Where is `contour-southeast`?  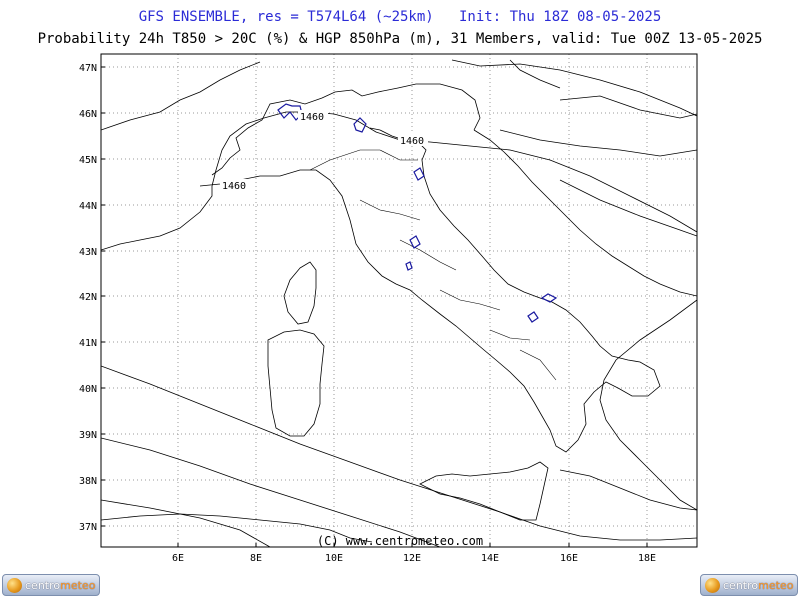
contour-southeast is located at coordinates (628, 490).